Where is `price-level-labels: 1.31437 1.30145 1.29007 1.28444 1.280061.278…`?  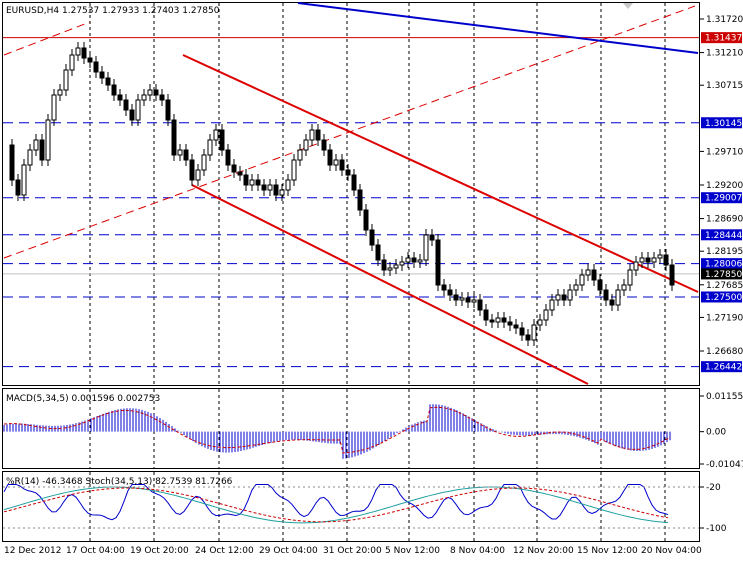 price-level-labels: 1.31437 1.30145 1.29007 1.28444 1.280061.278… is located at coordinates (721, 202).